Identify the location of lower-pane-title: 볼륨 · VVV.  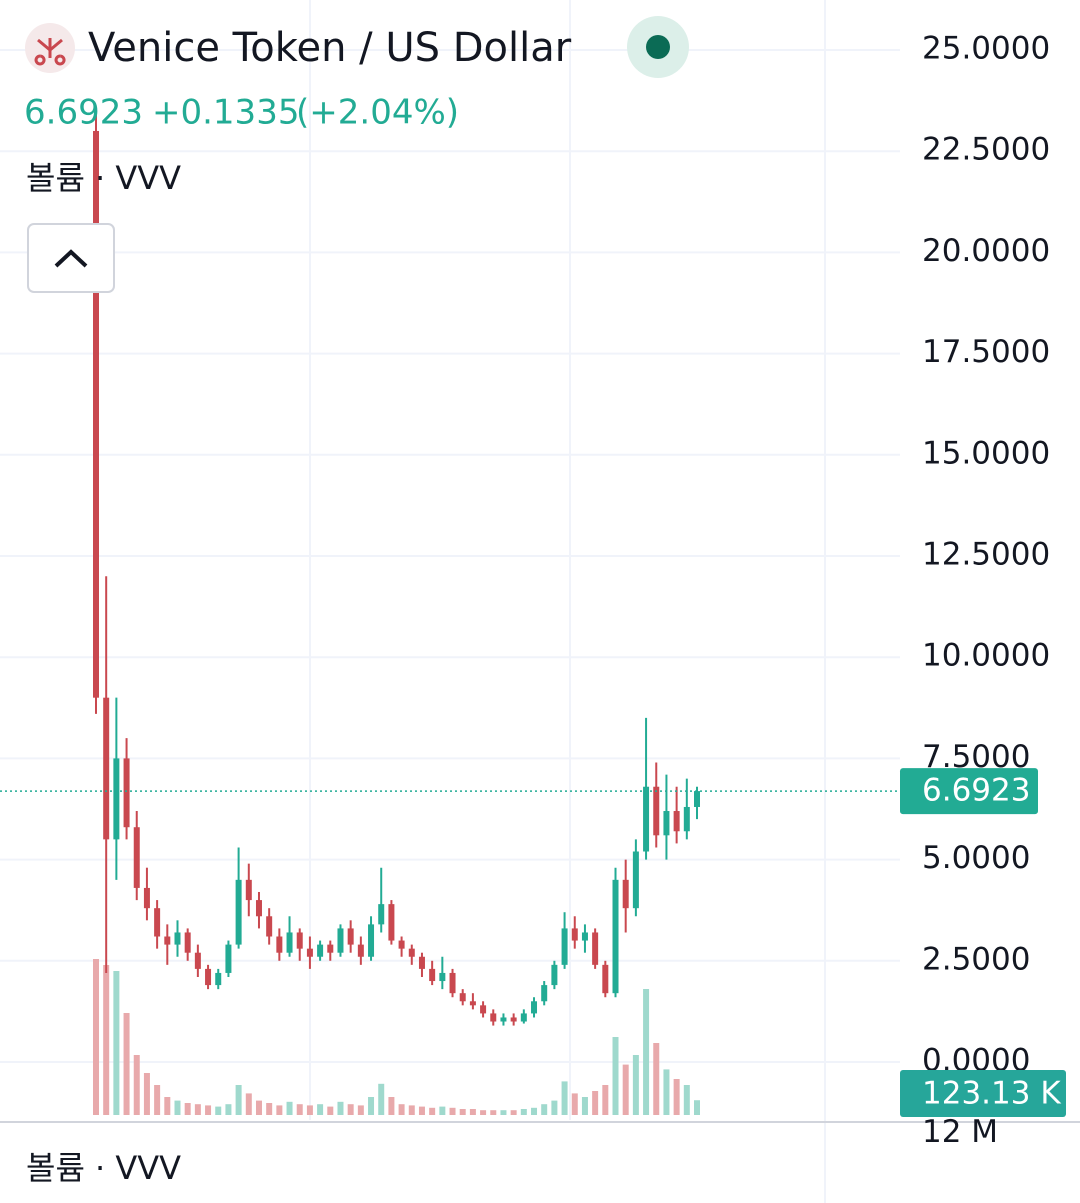
(103, 1168).